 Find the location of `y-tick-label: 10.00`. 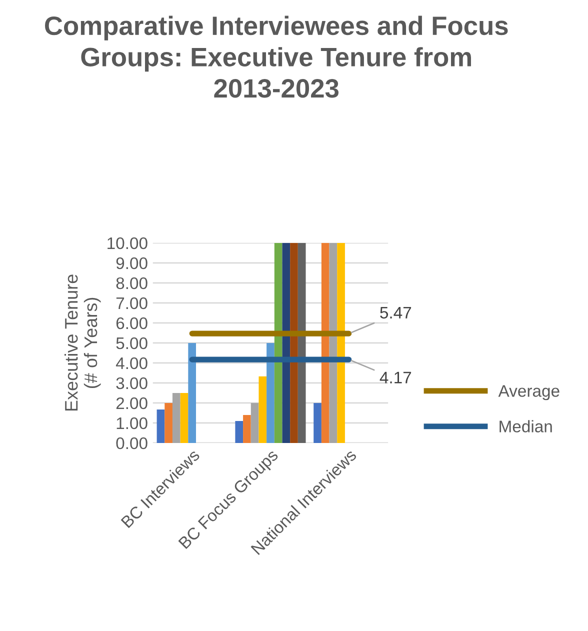

y-tick-label: 10.00 is located at coordinates (128, 243).